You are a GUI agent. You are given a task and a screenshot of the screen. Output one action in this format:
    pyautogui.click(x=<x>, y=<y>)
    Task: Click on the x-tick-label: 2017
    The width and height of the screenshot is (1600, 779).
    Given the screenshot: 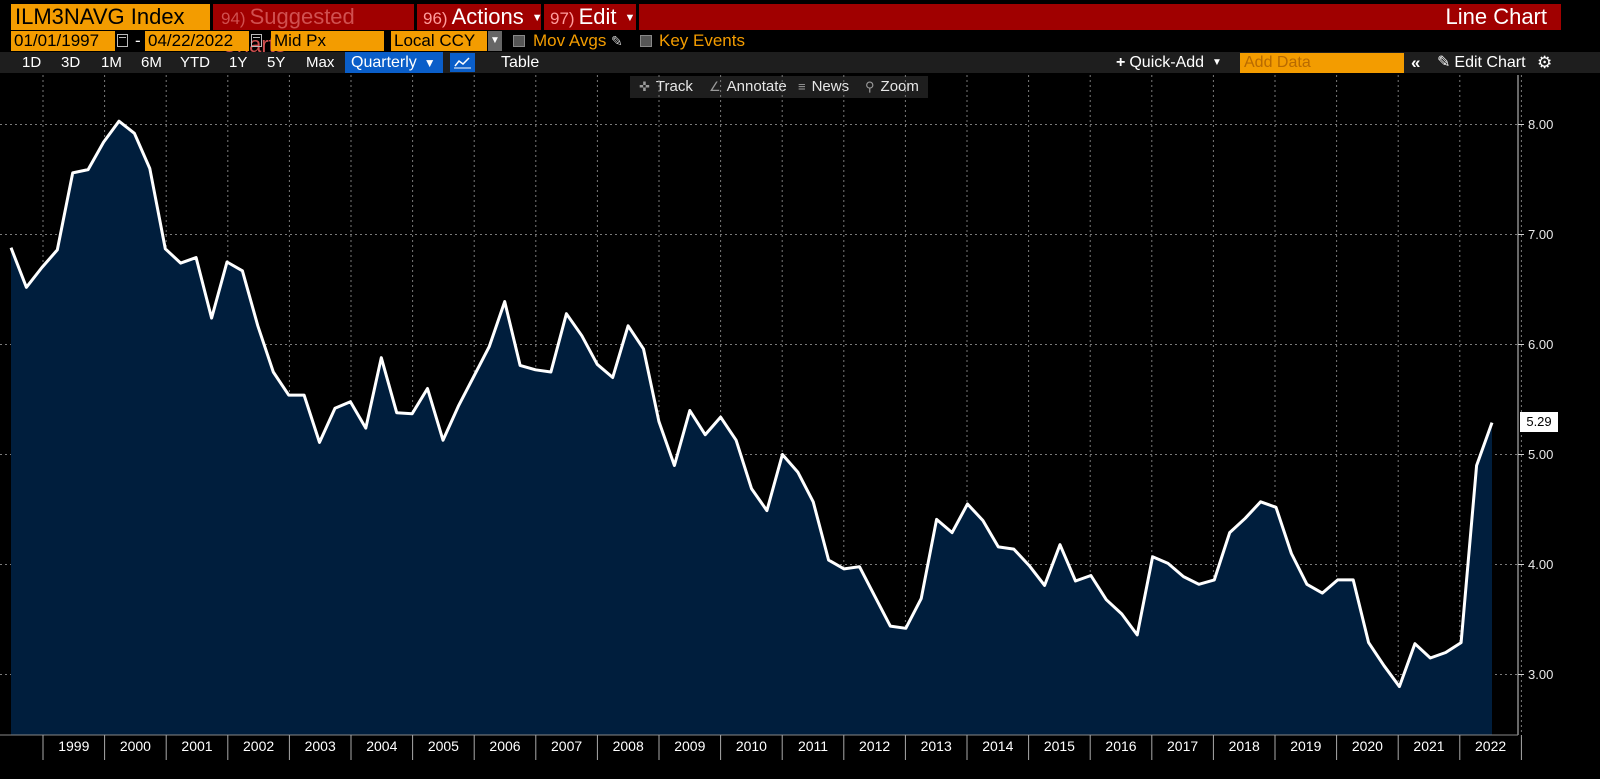 What is the action you would take?
    pyautogui.click(x=1183, y=746)
    